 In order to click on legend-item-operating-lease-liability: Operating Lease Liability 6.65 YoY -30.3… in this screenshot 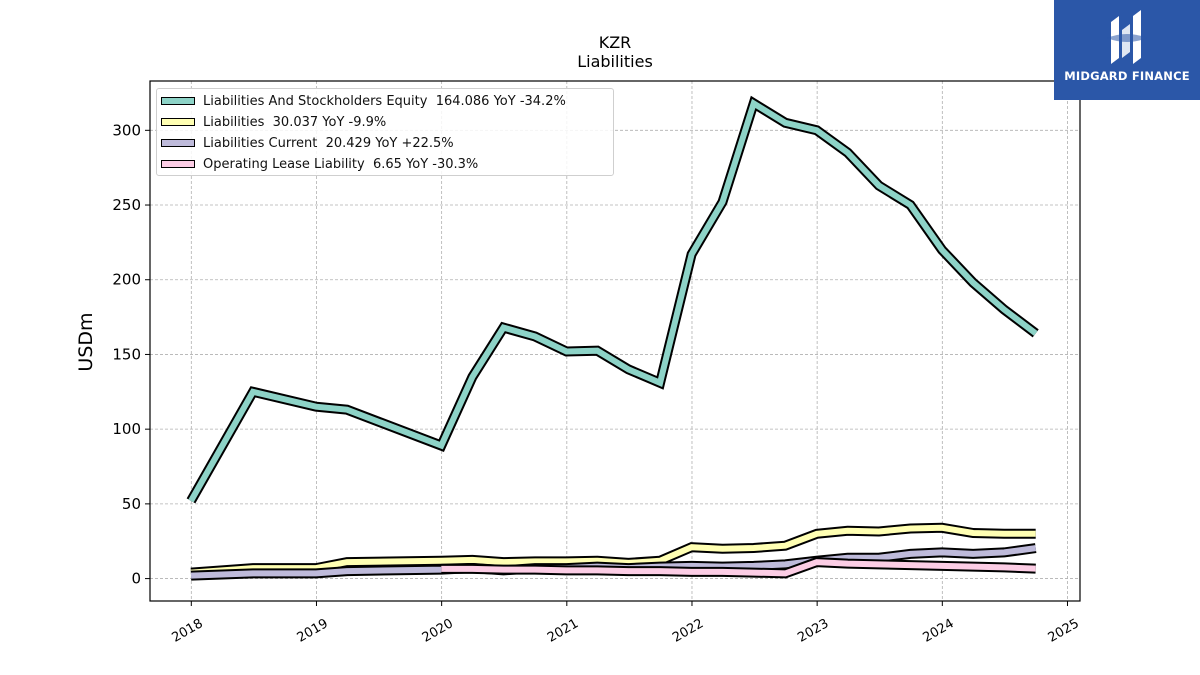, I will do `click(319, 164)`.